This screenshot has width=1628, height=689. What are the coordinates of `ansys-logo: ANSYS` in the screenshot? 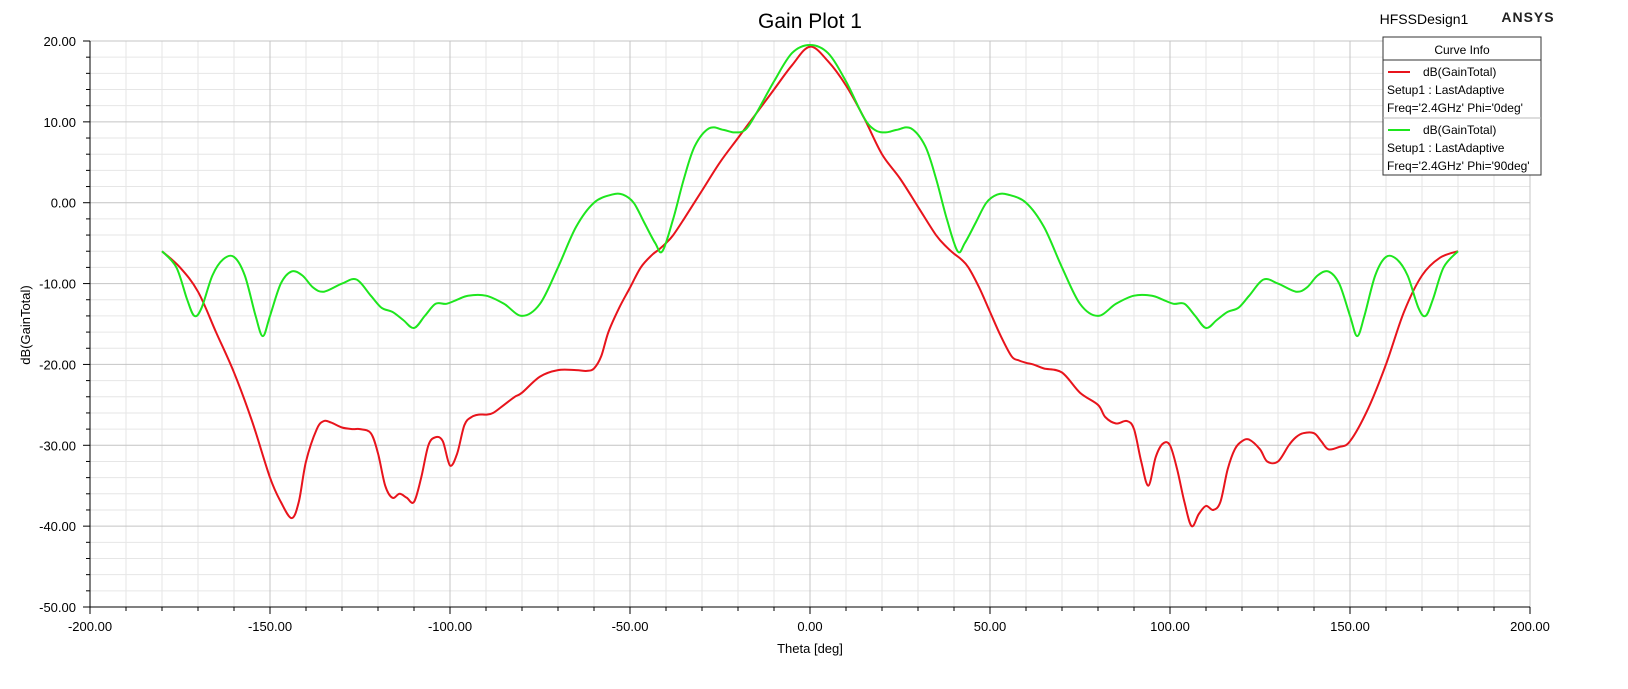 It's located at (1527, 17).